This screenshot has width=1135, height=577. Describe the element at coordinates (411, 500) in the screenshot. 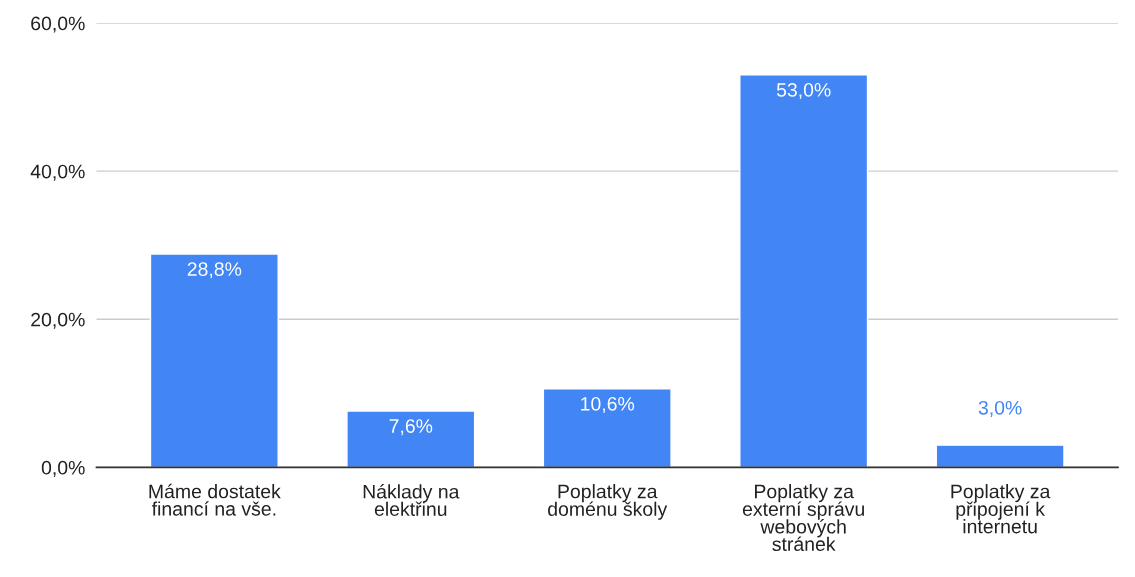

I see `x-tick-label: Náklady na elektřinu` at that location.